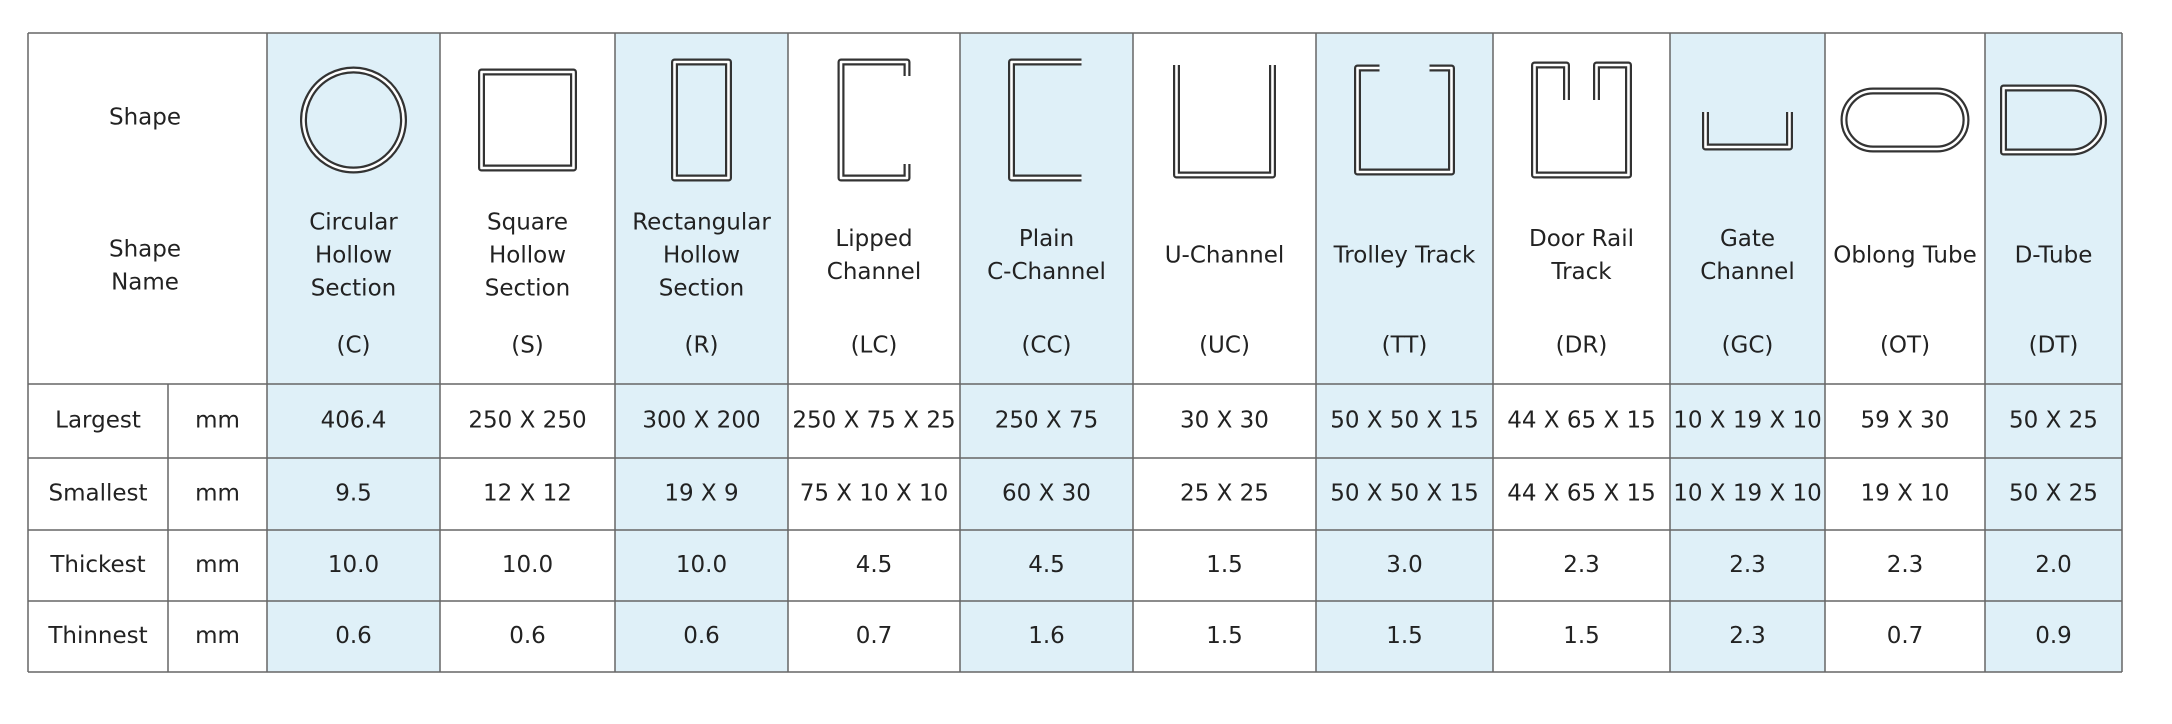  What do you see at coordinates (353, 494) in the screenshot?
I see `cell-value: 9.5` at bounding box center [353, 494].